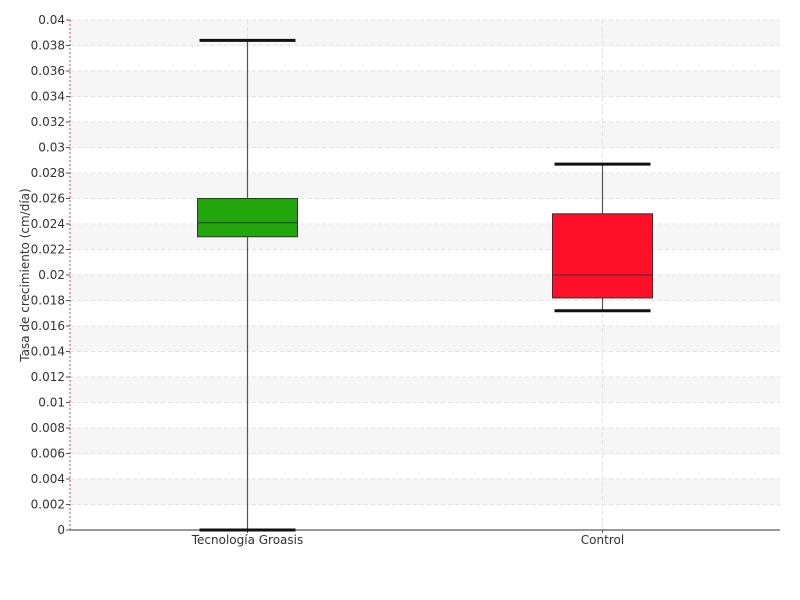  I want to click on y-tick-label: 0.03, so click(51, 148).